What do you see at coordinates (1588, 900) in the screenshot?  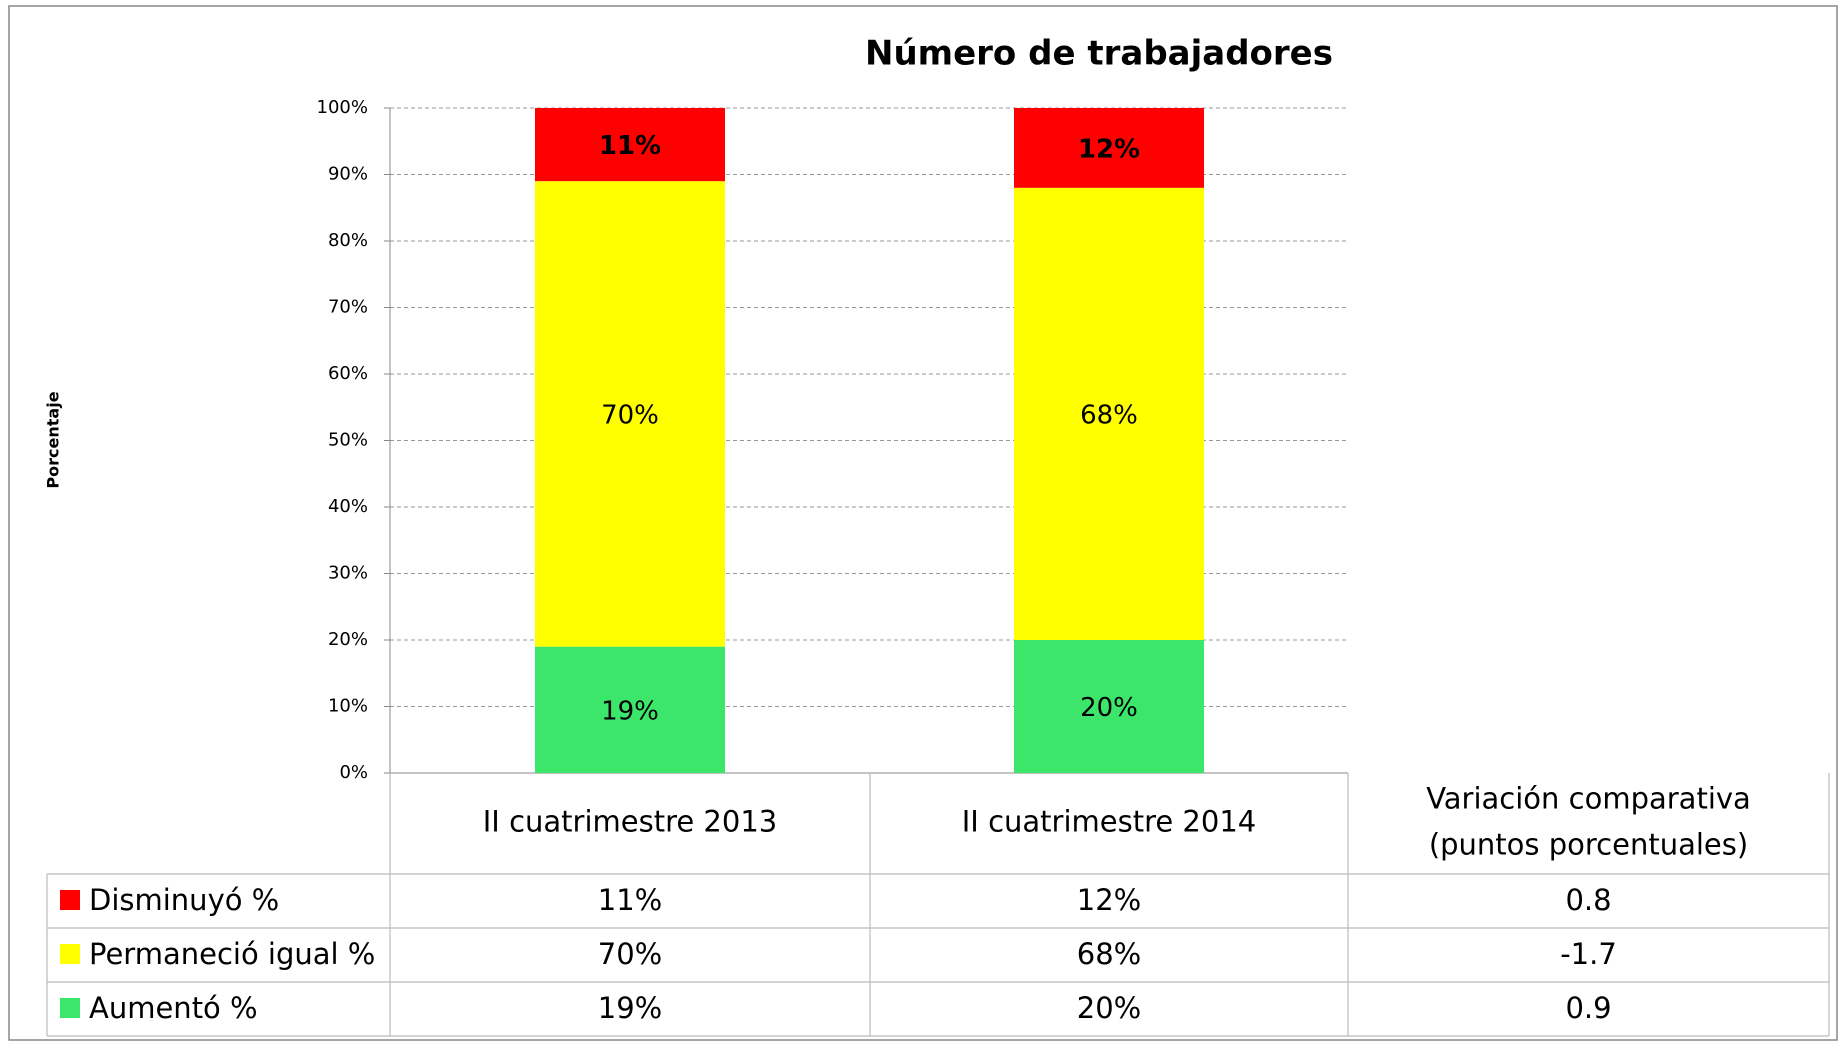 I see `table-cell: 0.8` at bounding box center [1588, 900].